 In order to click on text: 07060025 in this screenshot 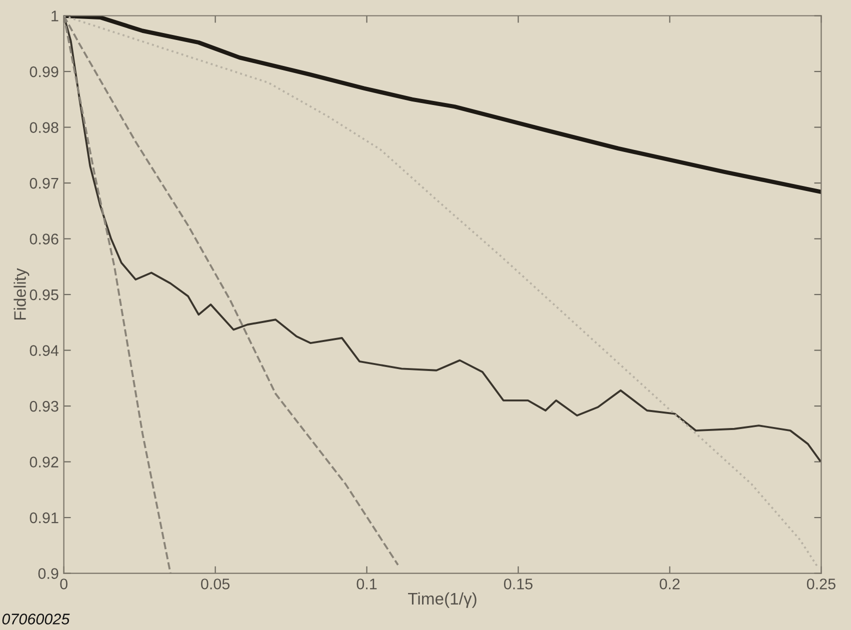, I will do `click(36, 619)`.